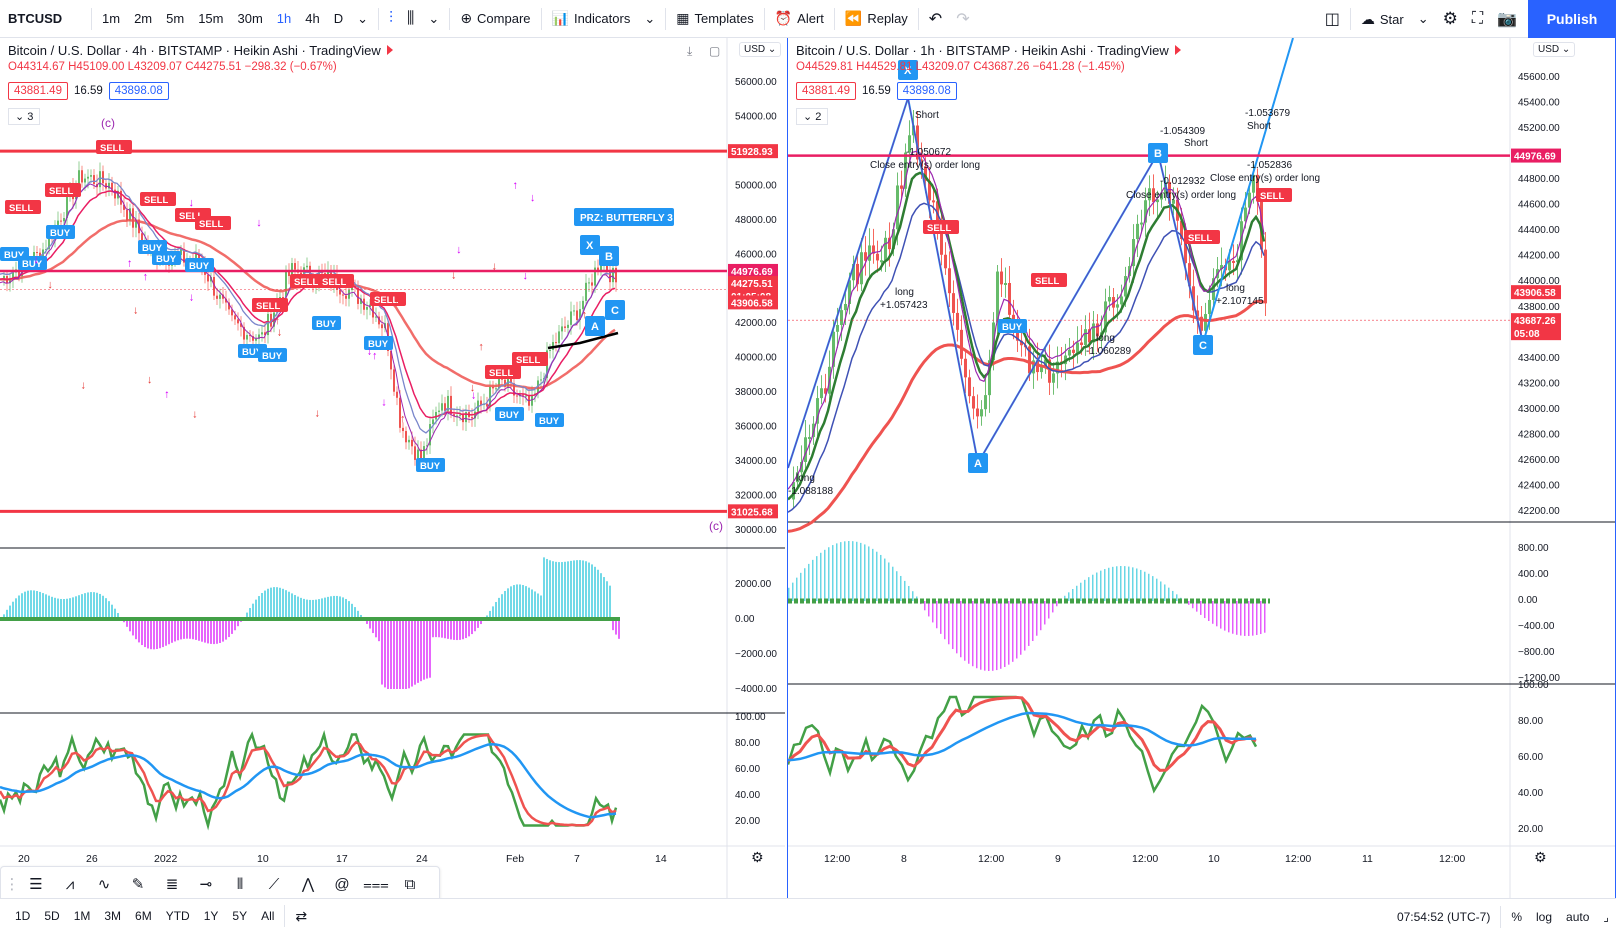 The width and height of the screenshot is (1616, 934). Describe the element at coordinates (70, 883) in the screenshot. I see `xabcd-pattern-icon: ⩘` at that location.